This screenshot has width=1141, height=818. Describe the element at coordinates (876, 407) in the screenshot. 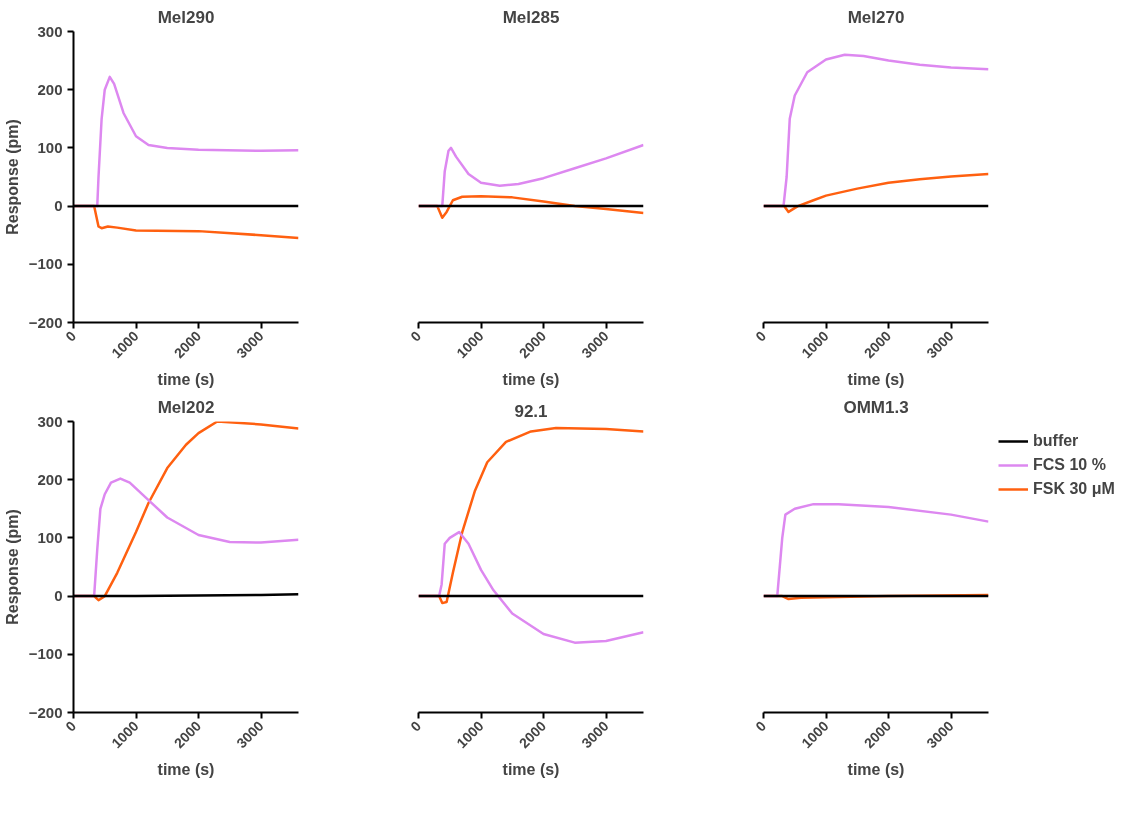

I see `chart-title: OMM1.3` at that location.